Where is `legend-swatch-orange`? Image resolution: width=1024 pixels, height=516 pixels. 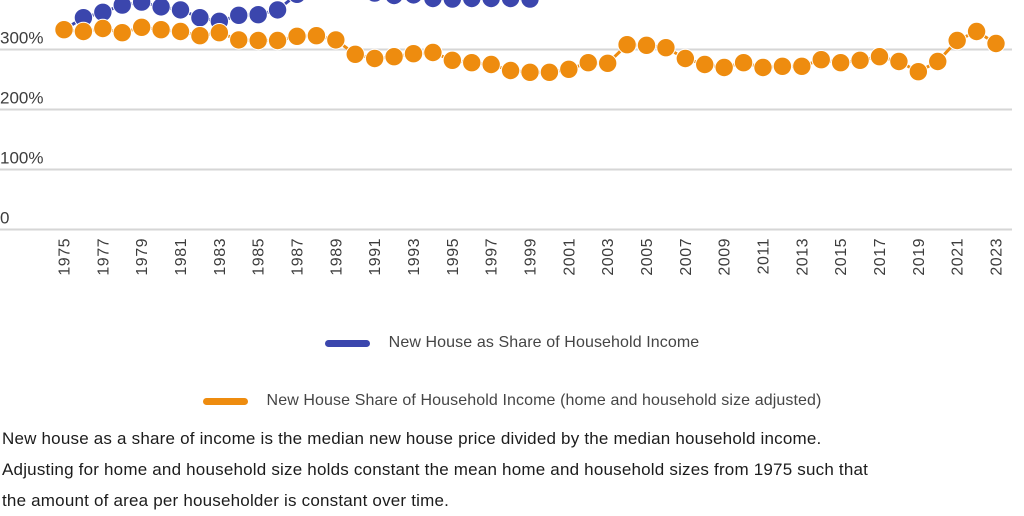 legend-swatch-orange is located at coordinates (225, 401).